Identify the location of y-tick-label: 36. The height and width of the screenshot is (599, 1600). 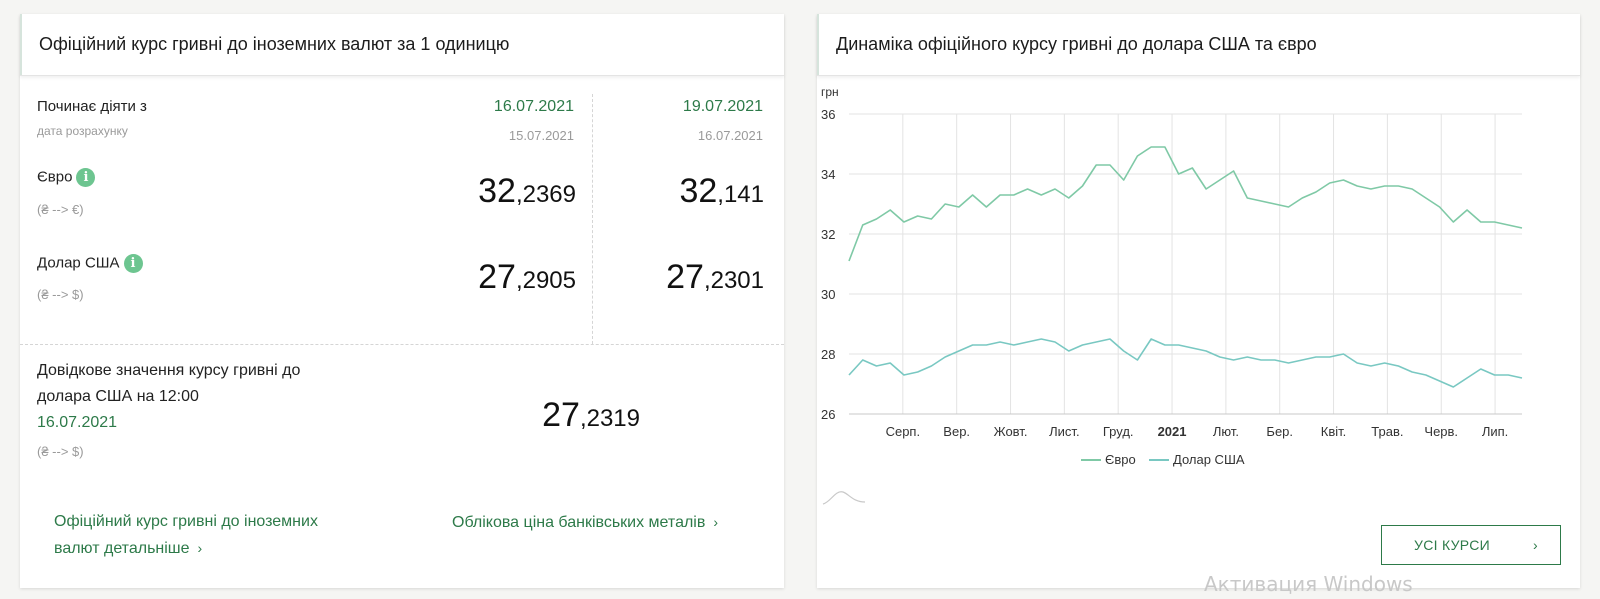
(828, 114).